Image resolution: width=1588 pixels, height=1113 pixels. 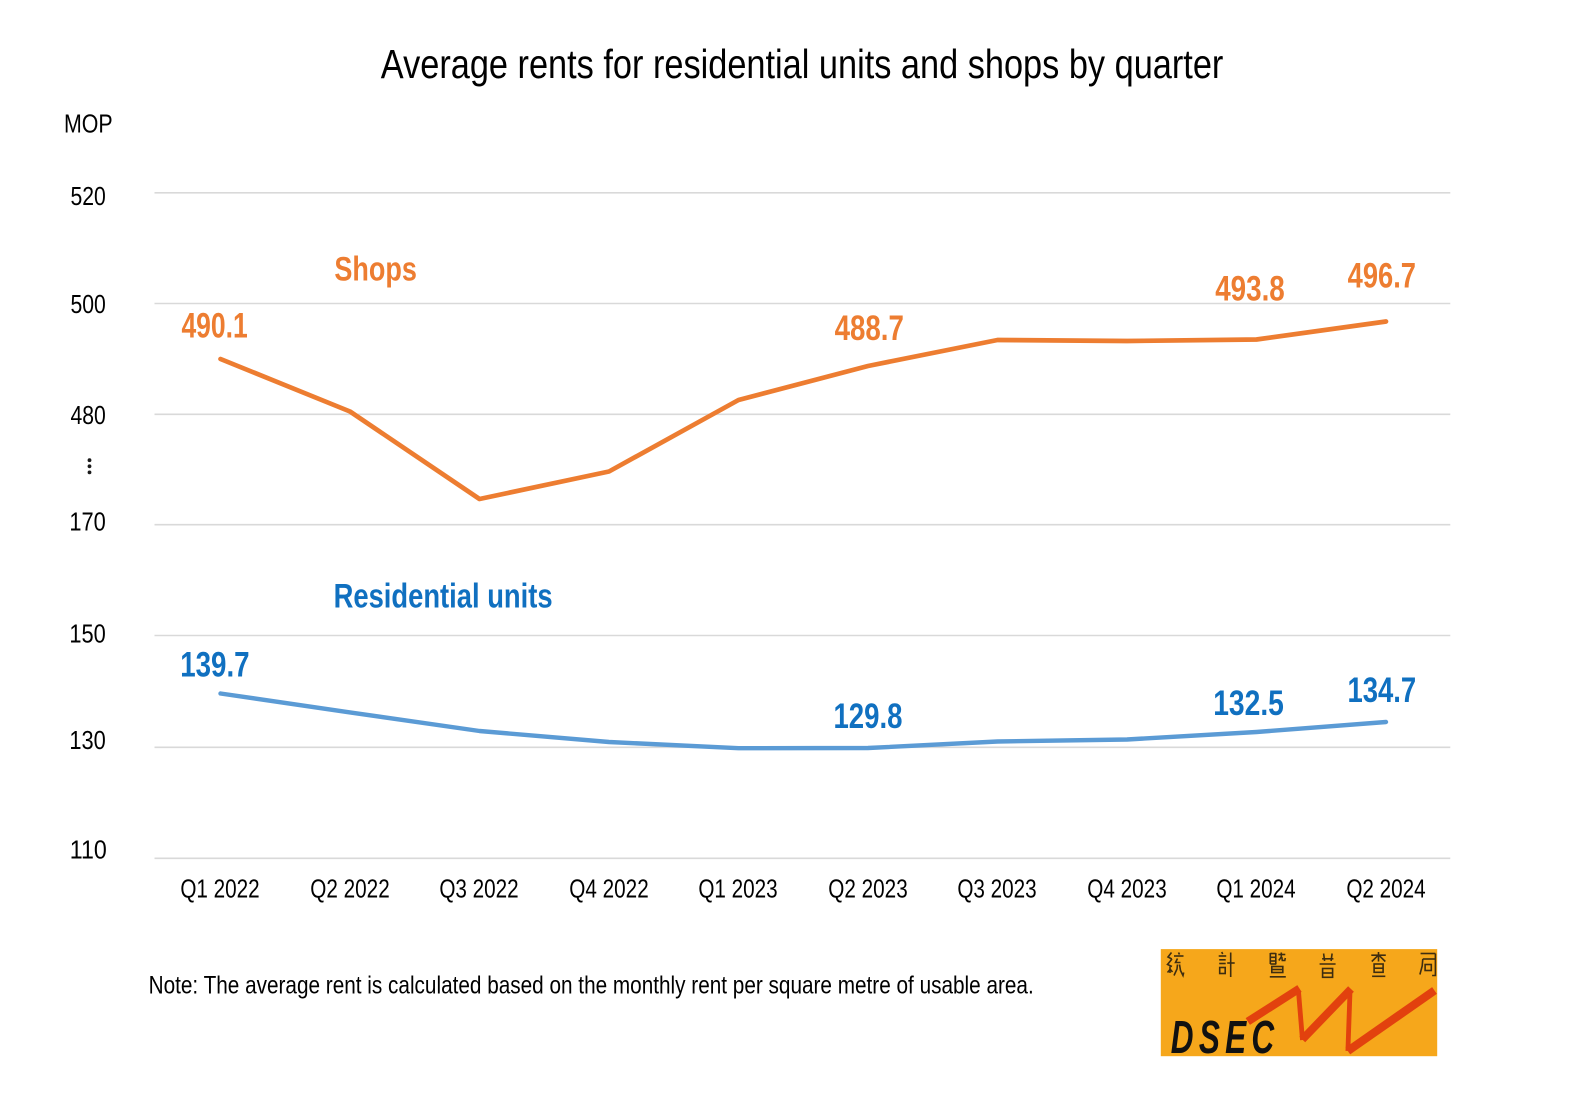 I want to click on svg-text: 150, so click(x=87, y=634).